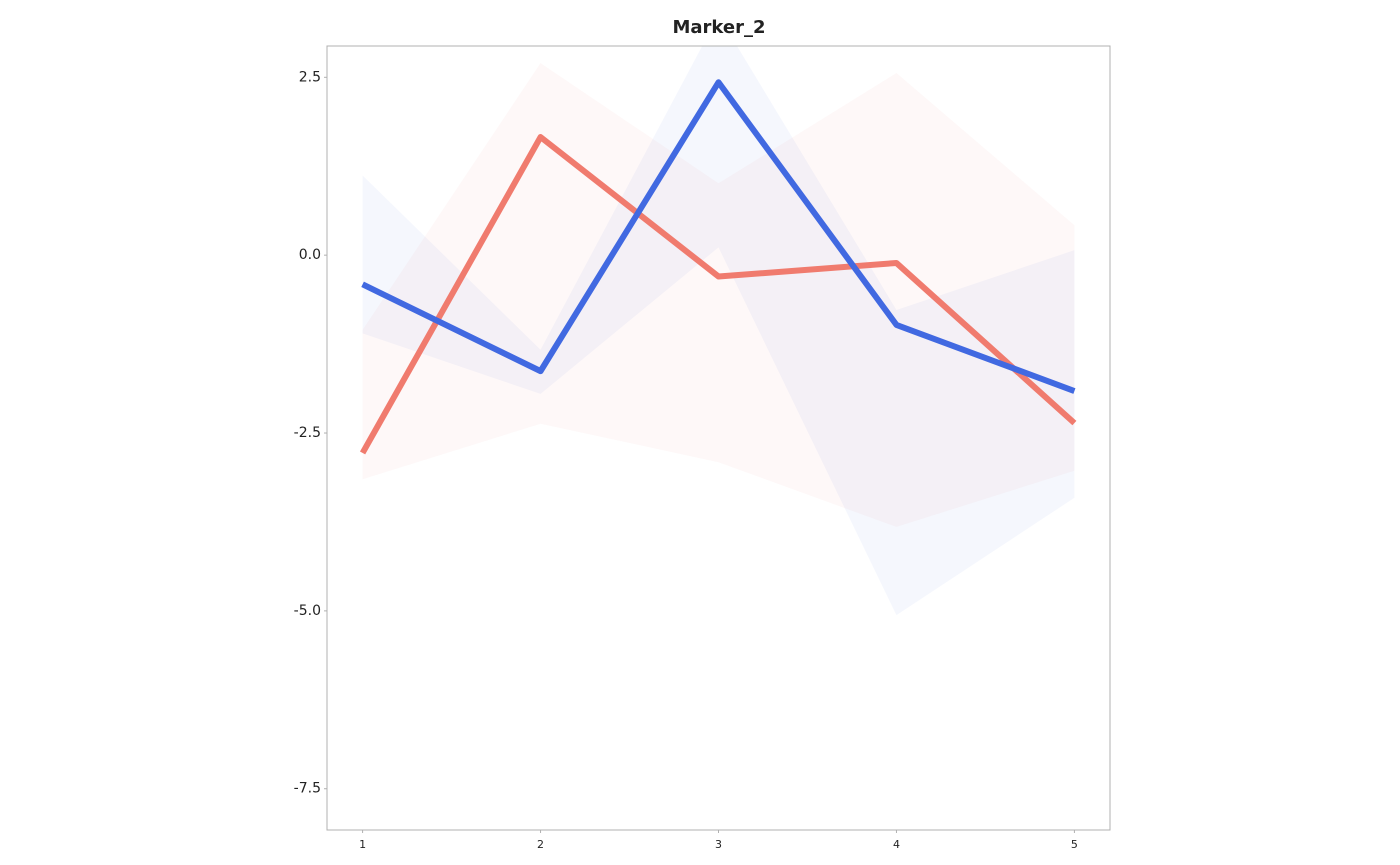 The height and width of the screenshot is (865, 1400). What do you see at coordinates (540, 844) in the screenshot?
I see `x-tick-label: 2` at bounding box center [540, 844].